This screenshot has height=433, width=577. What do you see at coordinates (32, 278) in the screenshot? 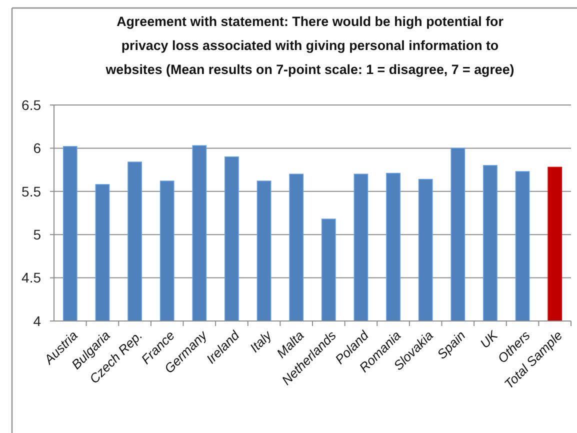
I see `y-tick-label: 4.5` at bounding box center [32, 278].